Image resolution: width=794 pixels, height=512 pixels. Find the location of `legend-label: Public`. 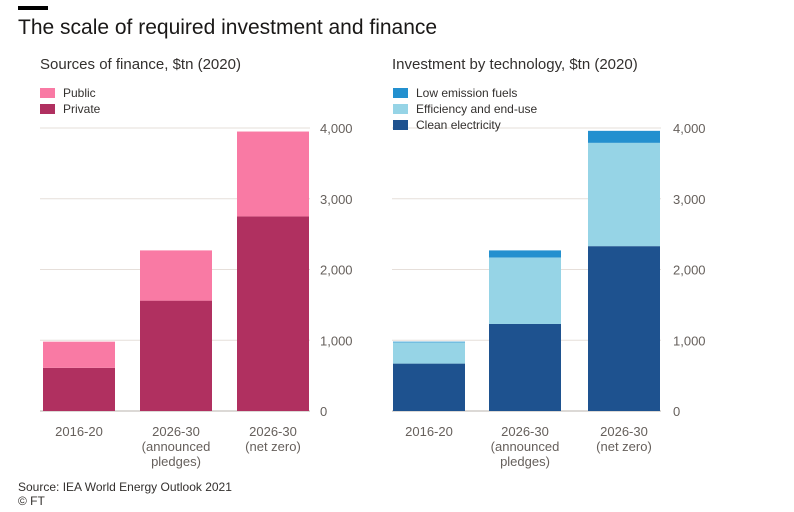

legend-label: Public is located at coordinates (79, 93).